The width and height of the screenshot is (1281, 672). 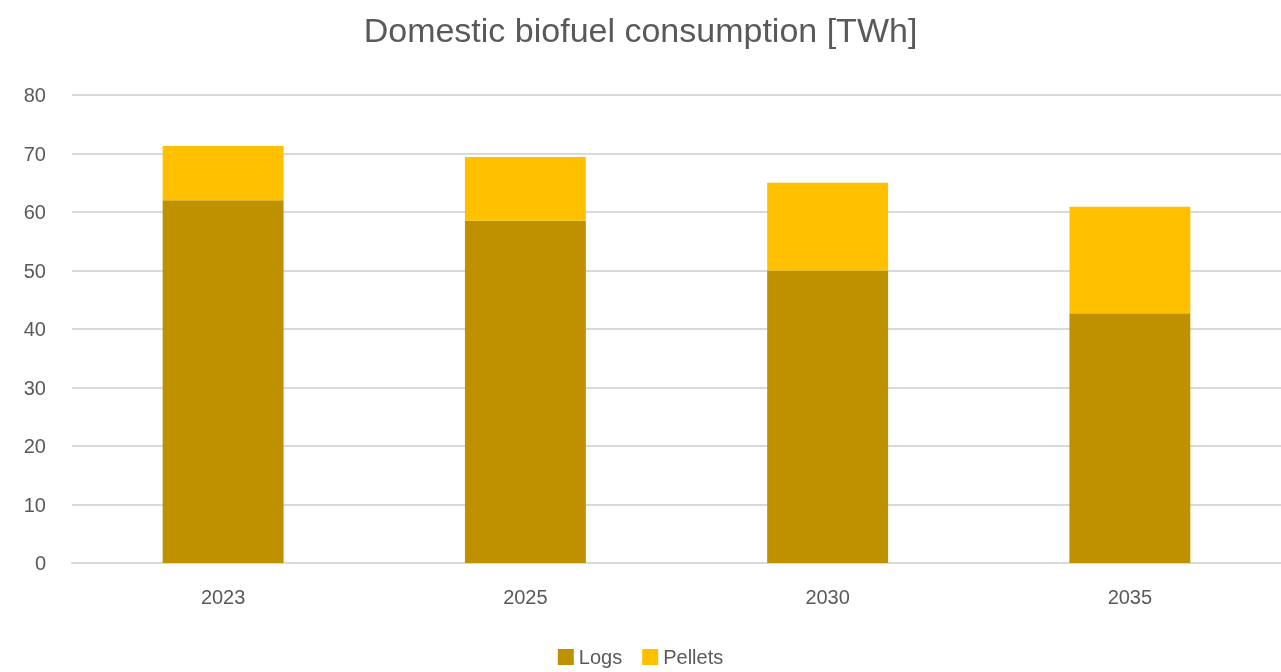 I want to click on y-tick-label: 0, so click(x=40, y=563).